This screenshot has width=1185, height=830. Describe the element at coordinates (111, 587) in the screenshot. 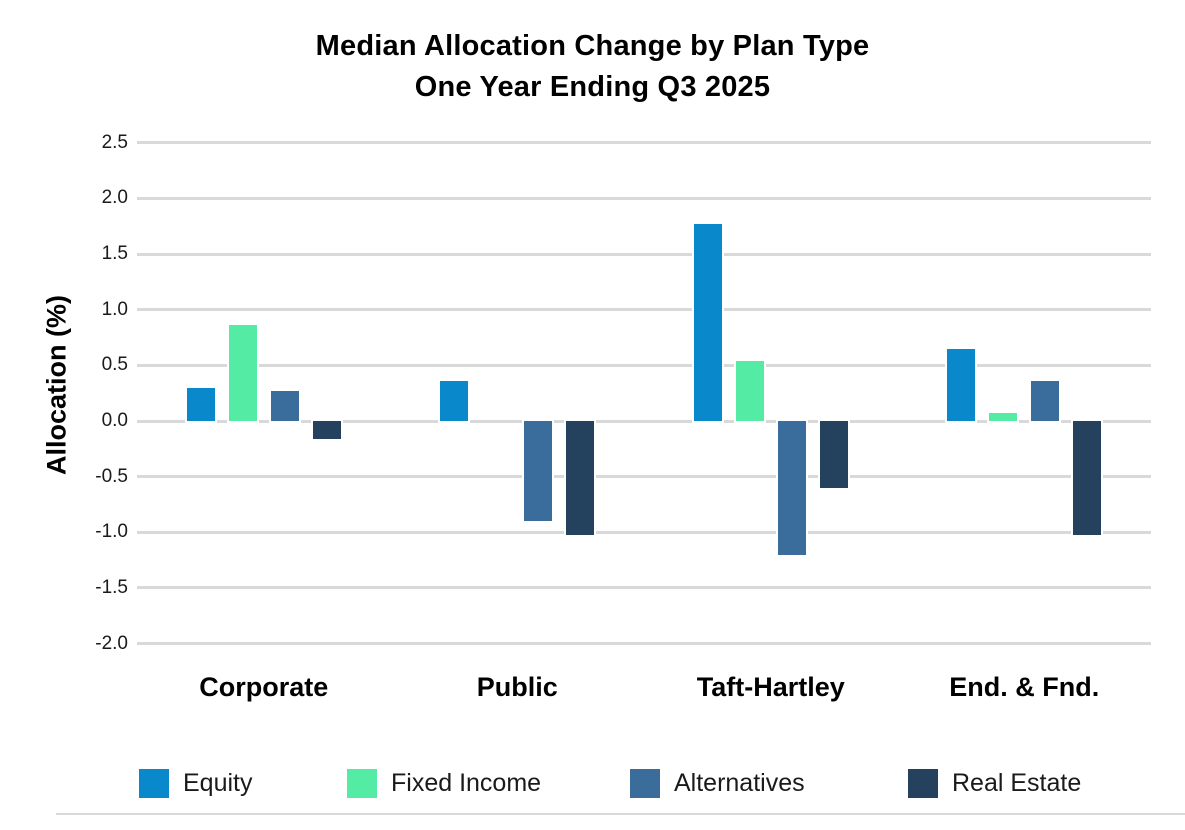

I see `y-tick-label: -1.5` at that location.